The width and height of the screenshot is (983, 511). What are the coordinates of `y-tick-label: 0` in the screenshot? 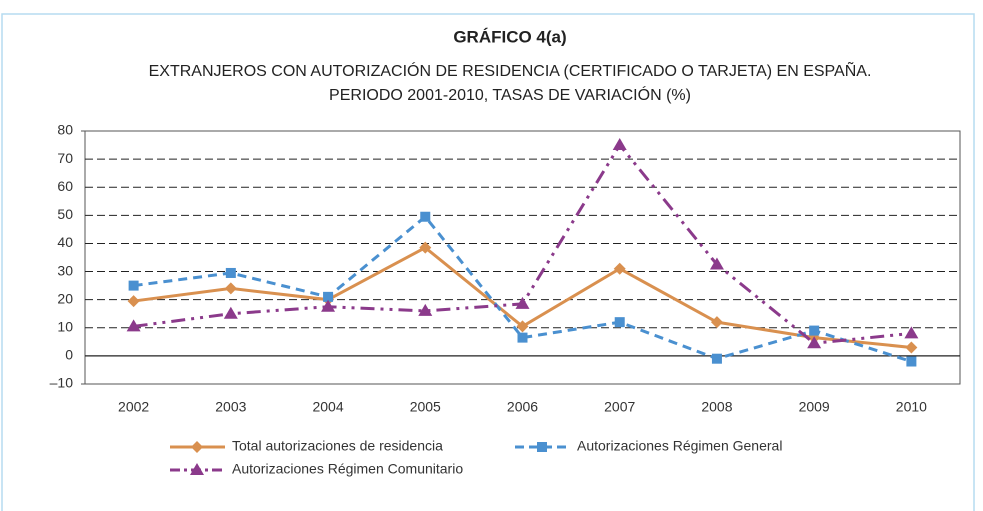 It's located at (69, 355).